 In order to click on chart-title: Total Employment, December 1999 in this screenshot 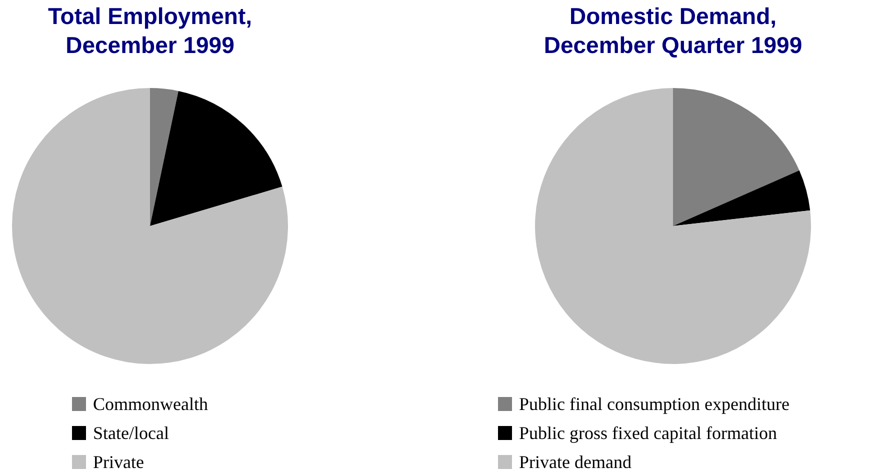, I will do `click(150, 31)`.